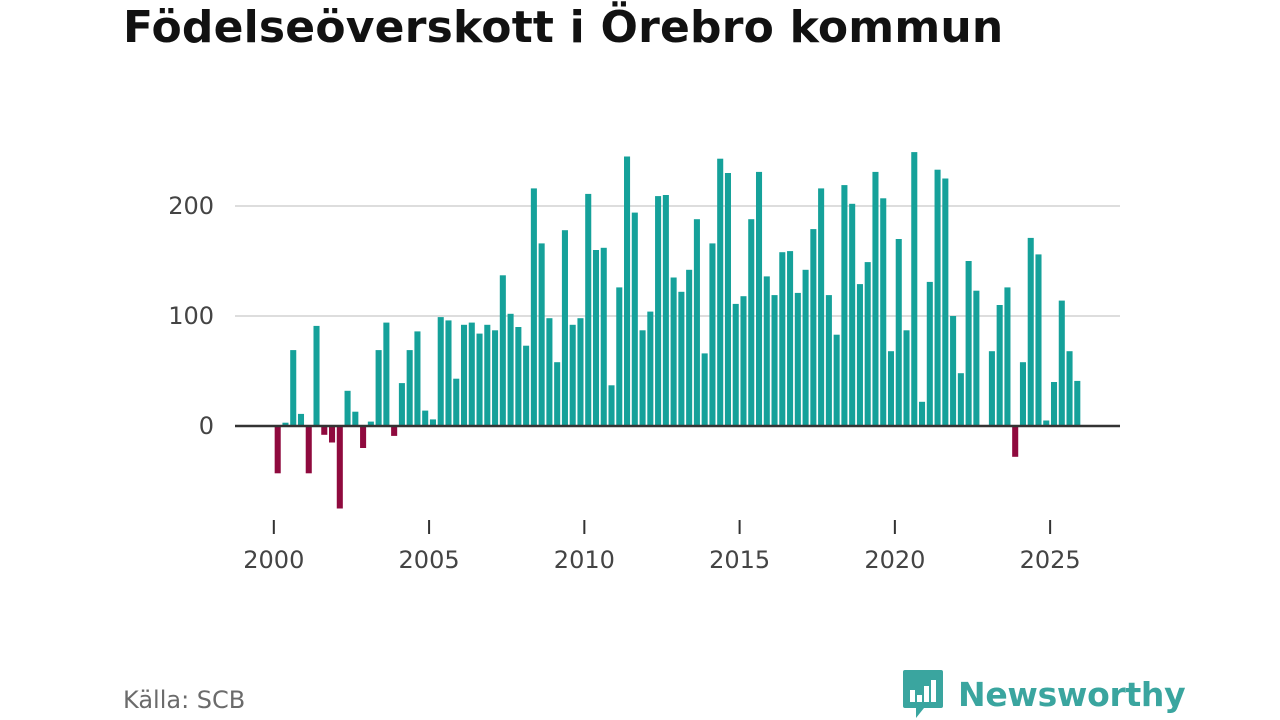  I want to click on grid-lines, so click(677, 261).